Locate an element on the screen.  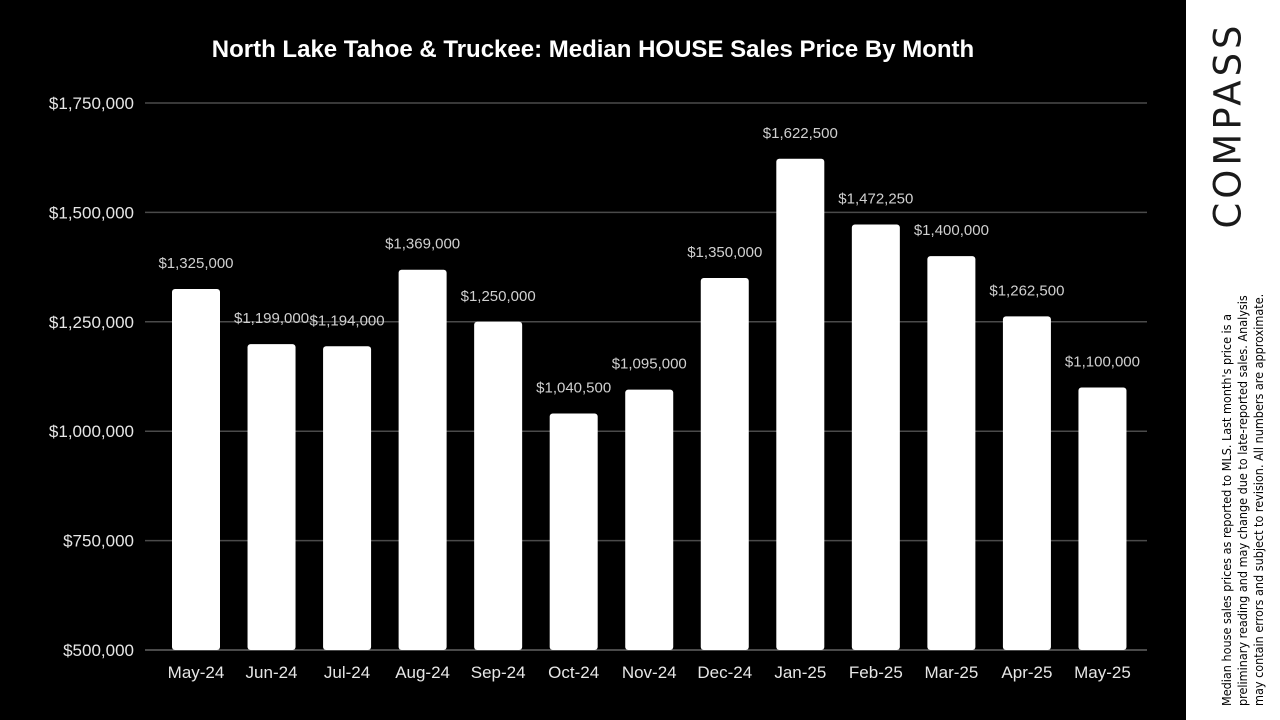
x-tick-label: Sep-24 is located at coordinates (498, 672).